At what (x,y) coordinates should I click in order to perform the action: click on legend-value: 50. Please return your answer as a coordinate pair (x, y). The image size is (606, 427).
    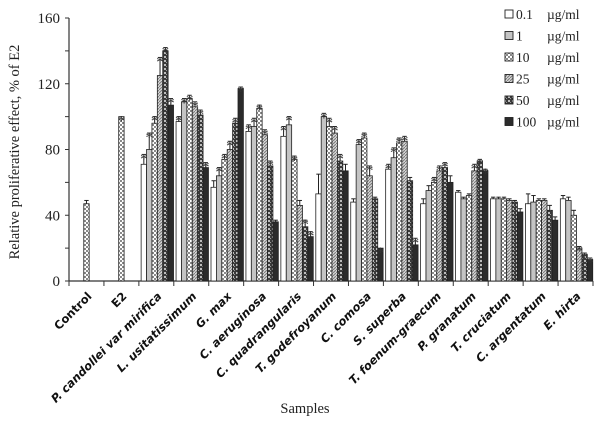
    Looking at the image, I should click on (523, 100).